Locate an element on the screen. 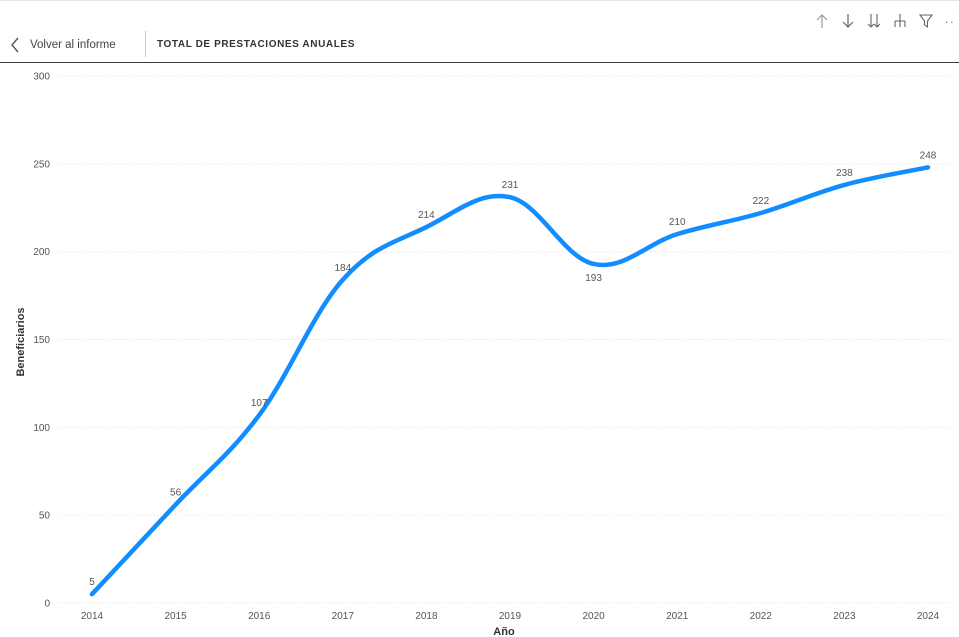 Image resolution: width=959 pixels, height=637 pixels. data-label: 5 is located at coordinates (92, 582).